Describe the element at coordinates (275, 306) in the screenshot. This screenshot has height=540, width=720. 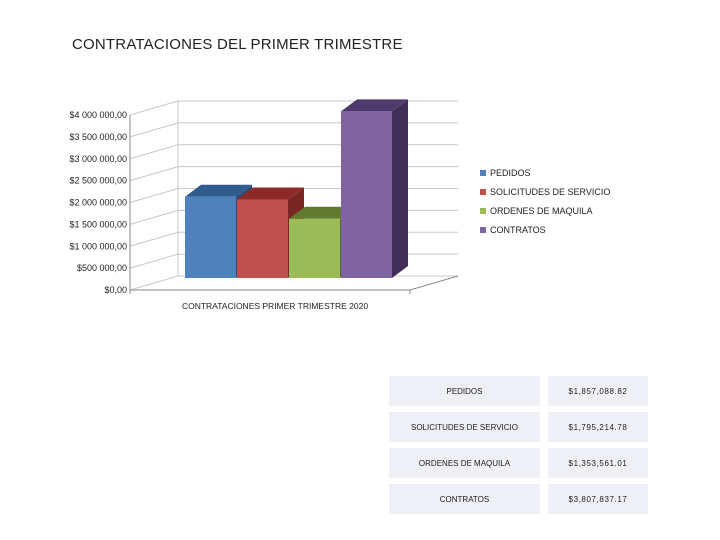
I see `x-axis-label: CONTRATACIONES PRIMER TRIMESTRE 2020` at that location.